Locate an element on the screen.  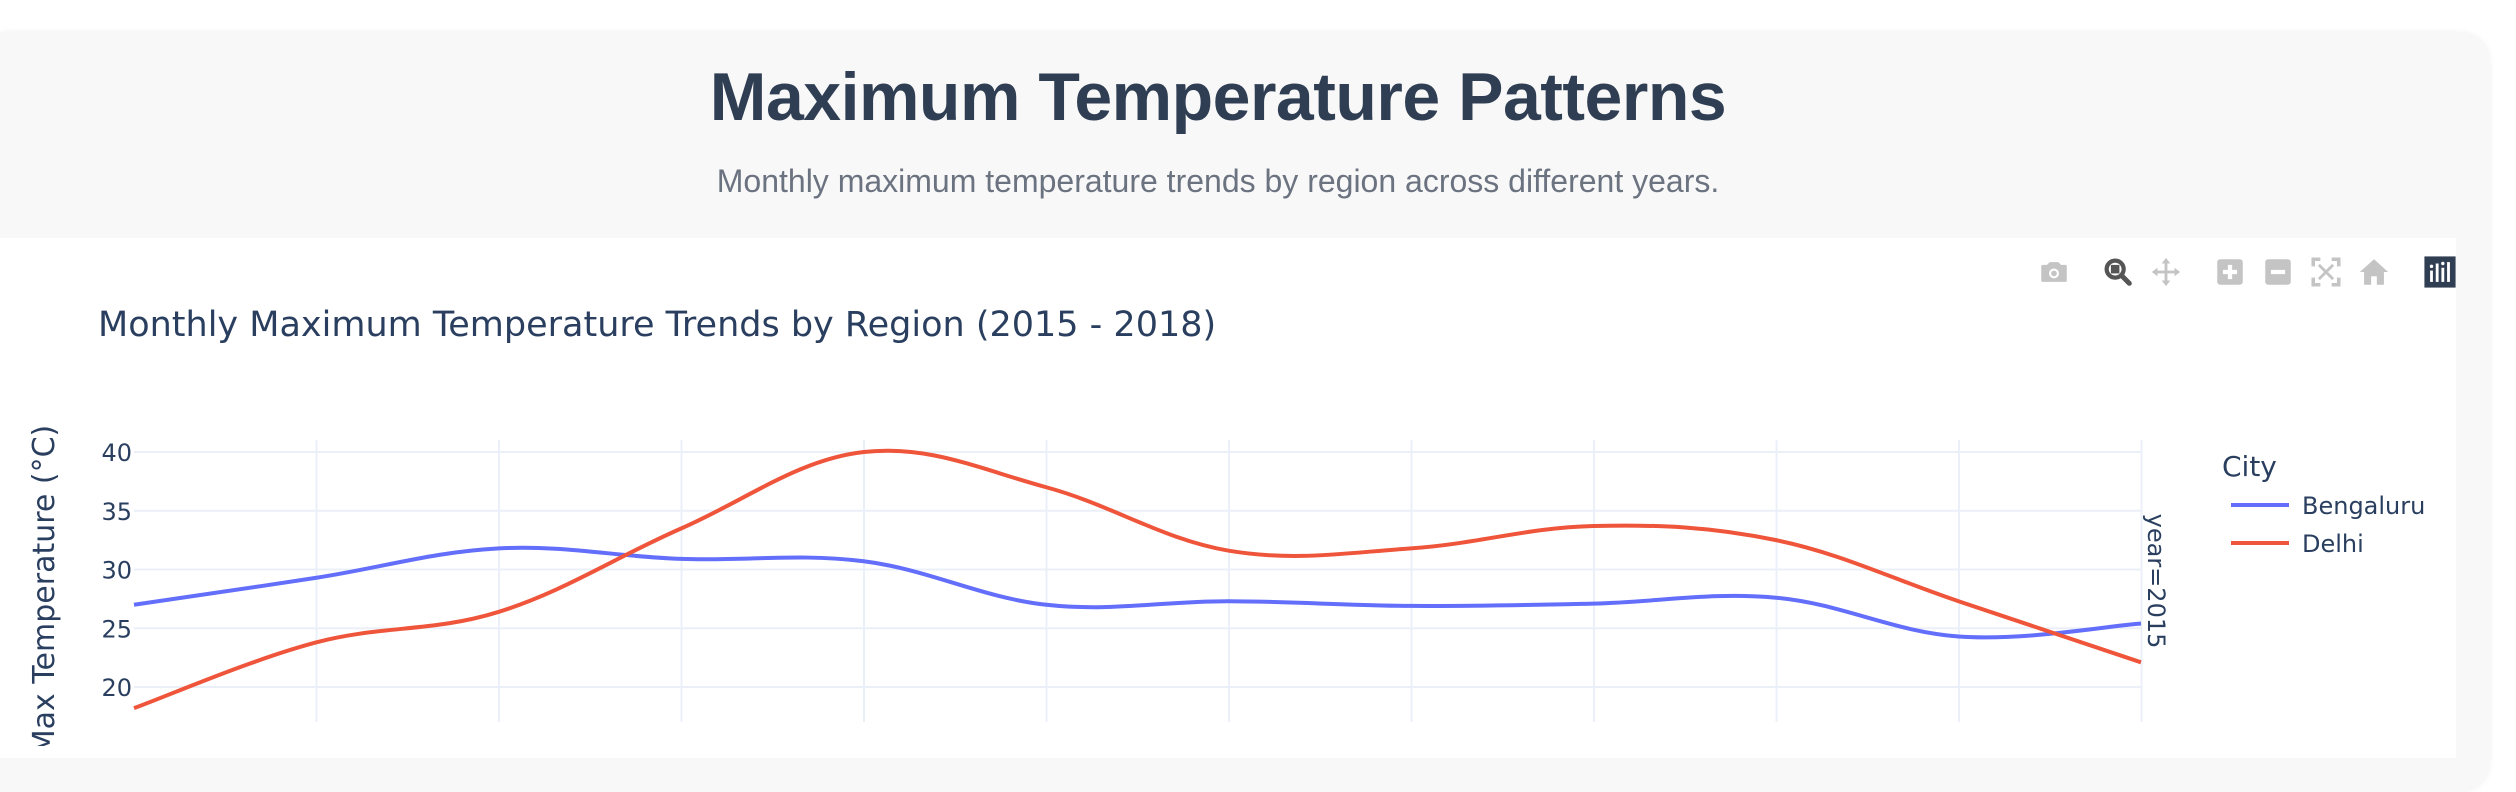
zoom-in-icon is located at coordinates (2230, 272).